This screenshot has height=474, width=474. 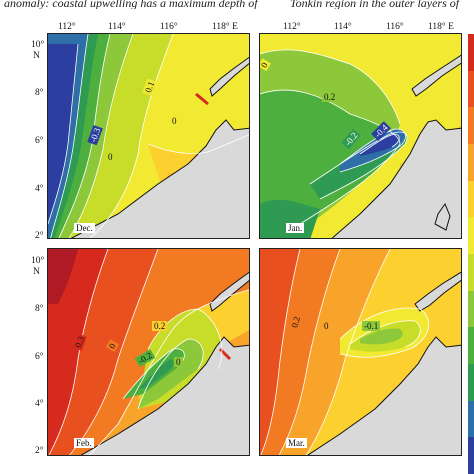 What do you see at coordinates (38, 45) in the screenshot?
I see `lat-tick-10-top: 10°` at bounding box center [38, 45].